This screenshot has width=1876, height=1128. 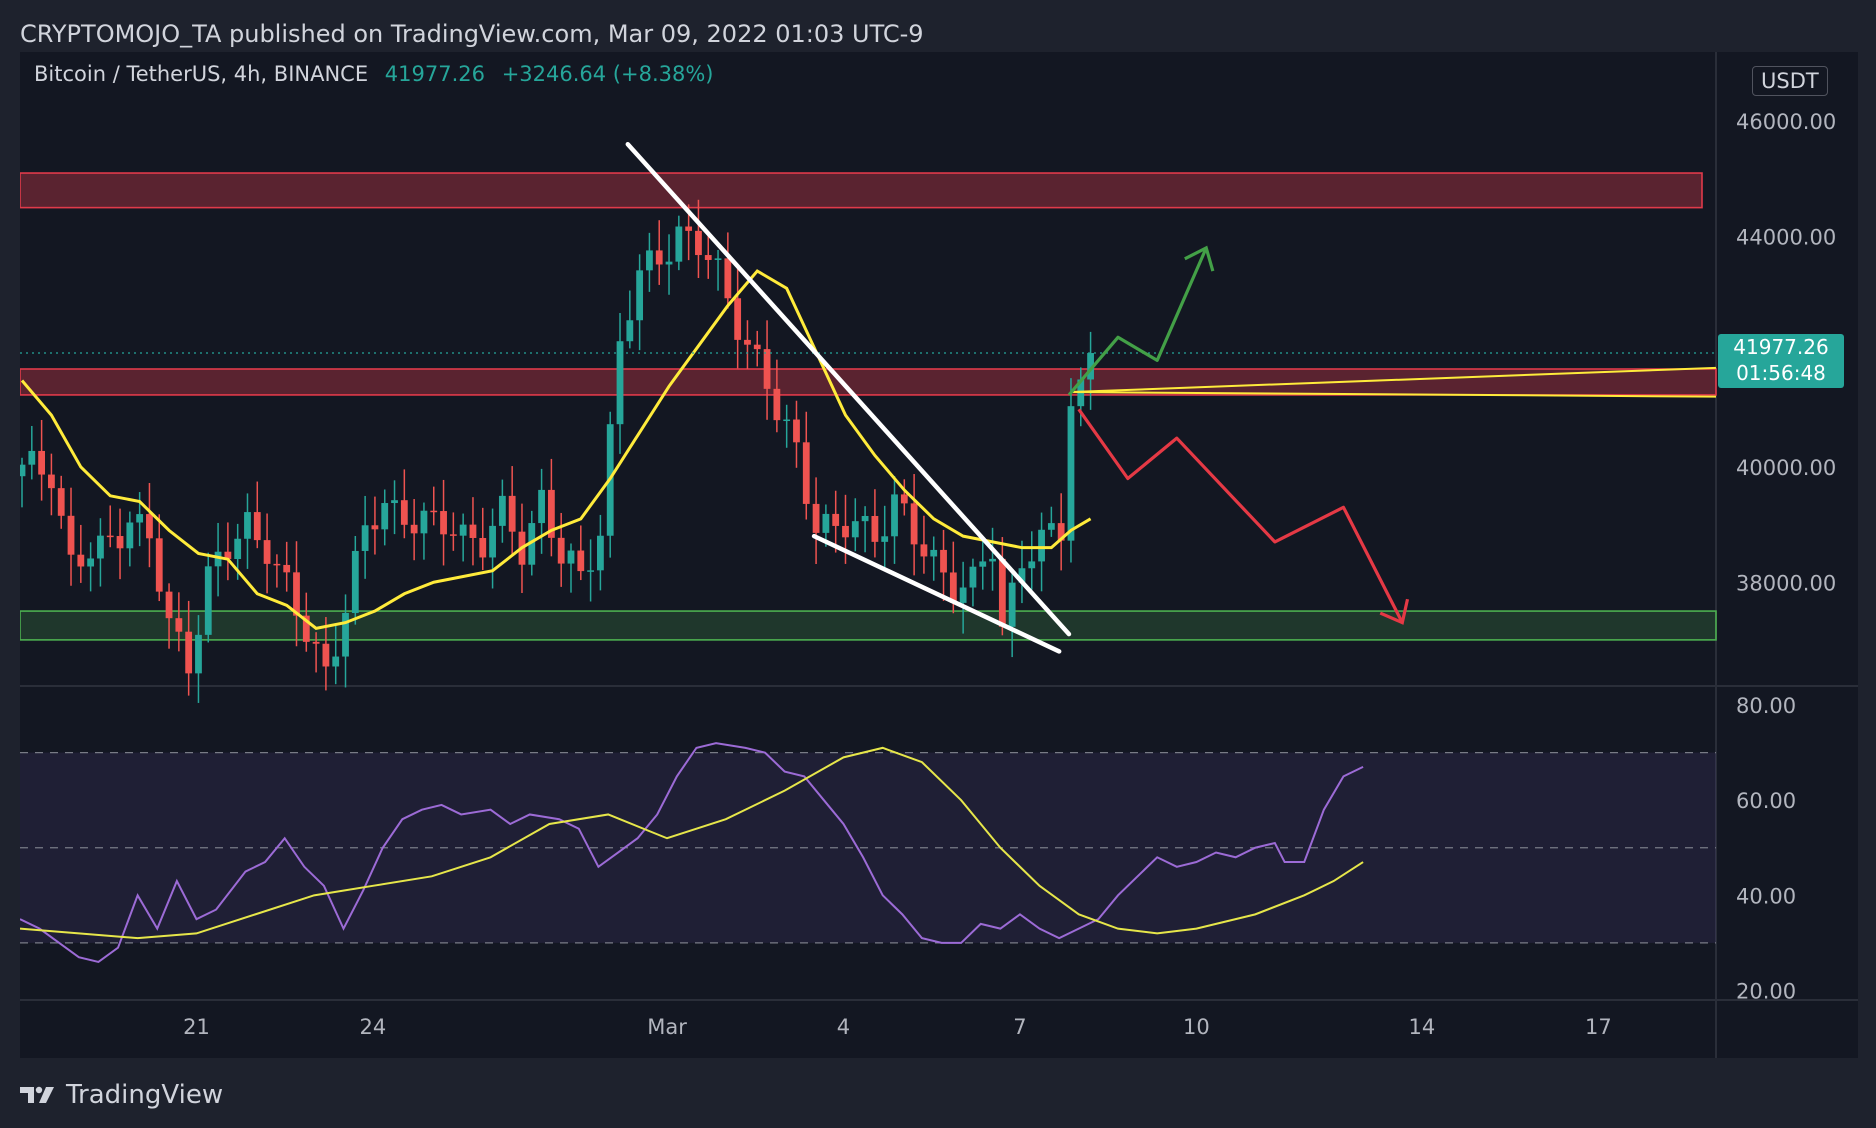 I want to click on rsi-axis-label: 40.00, so click(x=1766, y=896).